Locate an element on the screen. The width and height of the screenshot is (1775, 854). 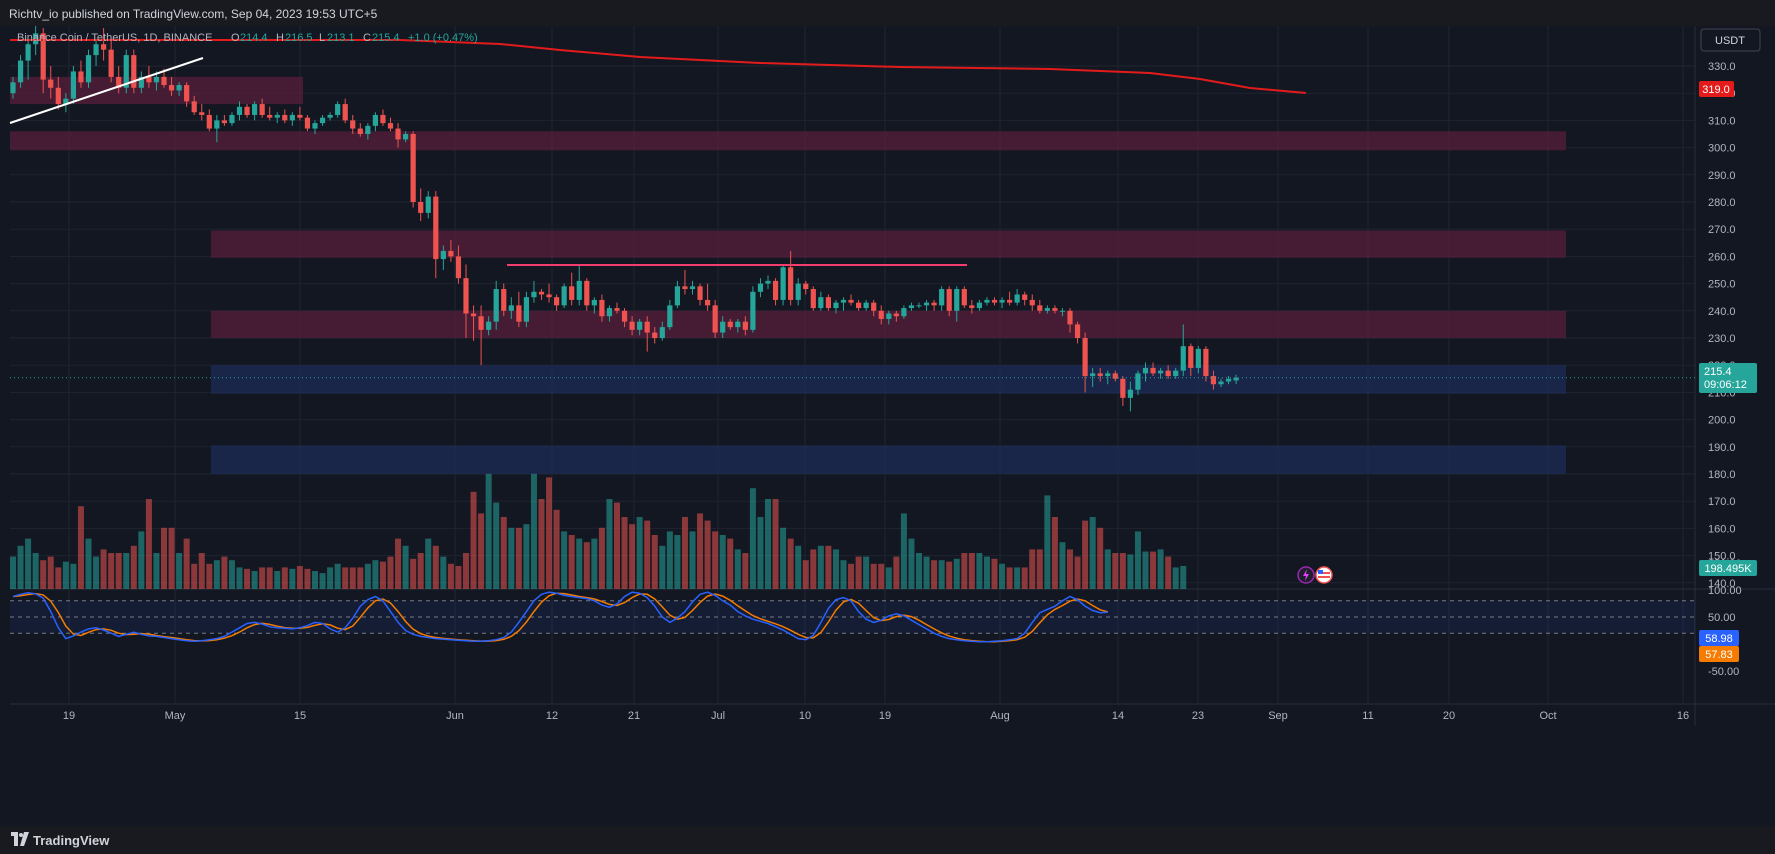
ma-badge-value: 319.0 is located at coordinates (1716, 90).